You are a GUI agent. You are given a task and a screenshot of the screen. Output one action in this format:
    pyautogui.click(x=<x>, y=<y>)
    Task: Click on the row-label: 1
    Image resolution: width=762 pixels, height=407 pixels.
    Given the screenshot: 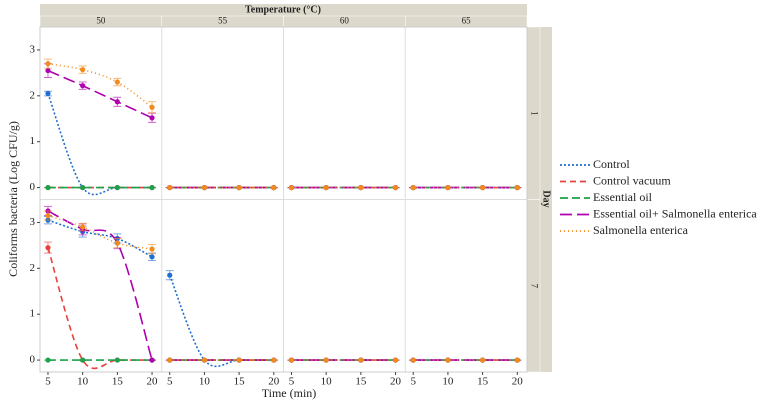 What is the action you would take?
    pyautogui.click(x=534, y=113)
    